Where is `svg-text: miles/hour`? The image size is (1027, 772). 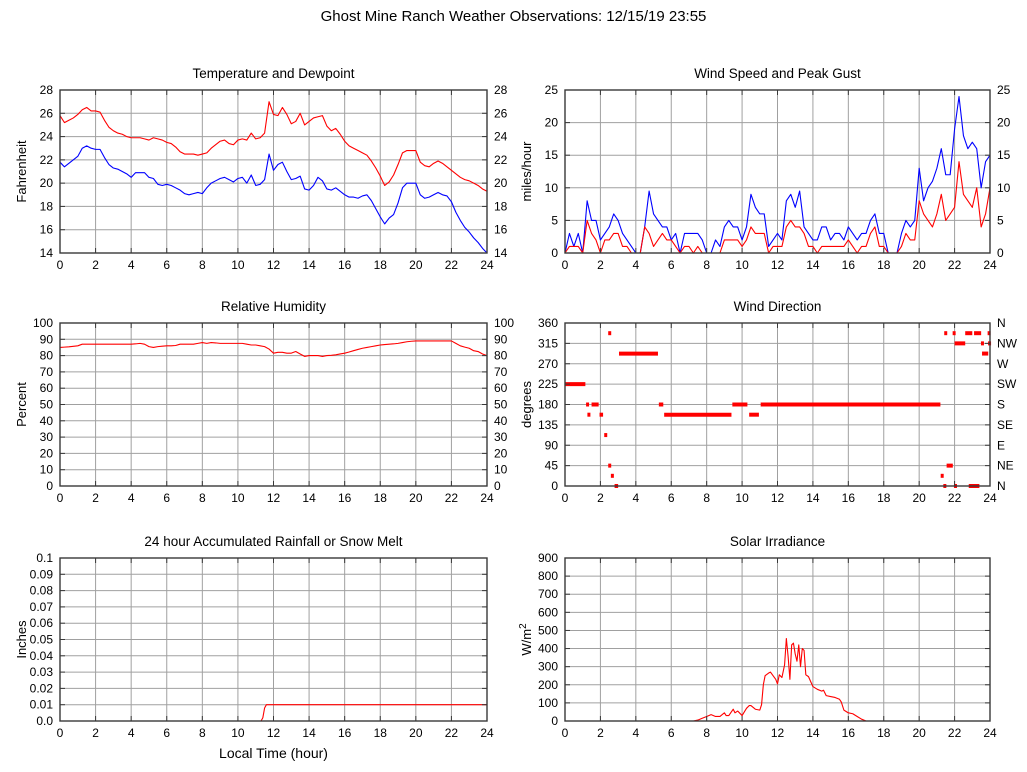 svg-text: miles/hour is located at coordinates (526, 171).